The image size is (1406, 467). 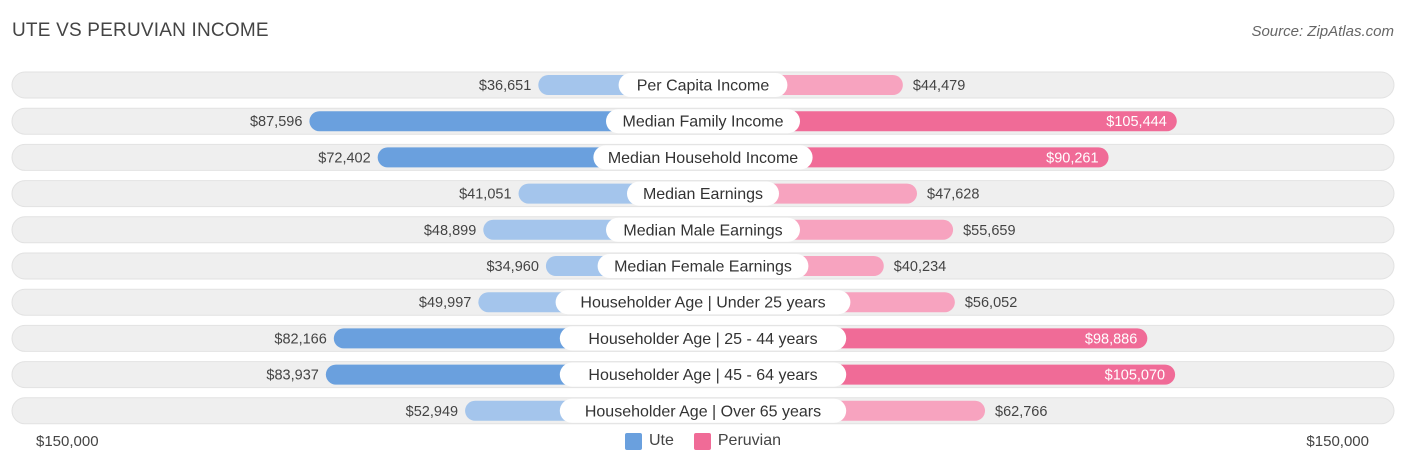 What do you see at coordinates (1135, 376) in the screenshot?
I see `value-label-peruvian: $105,070` at bounding box center [1135, 376].